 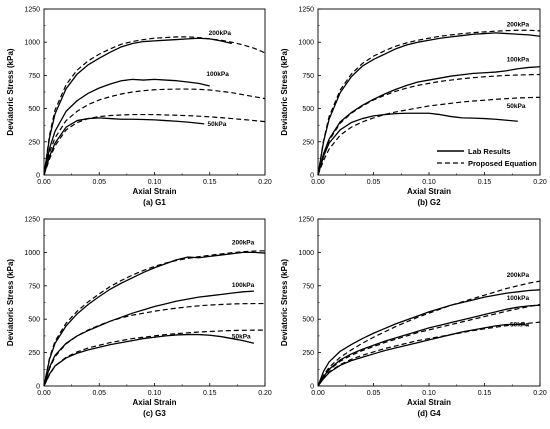 I want to click on panel-caption: (b) G2, so click(x=429, y=202).